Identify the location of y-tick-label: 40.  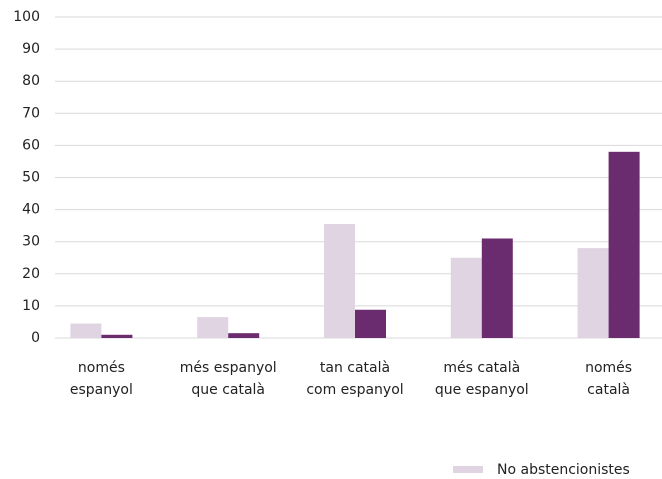
(31, 210).